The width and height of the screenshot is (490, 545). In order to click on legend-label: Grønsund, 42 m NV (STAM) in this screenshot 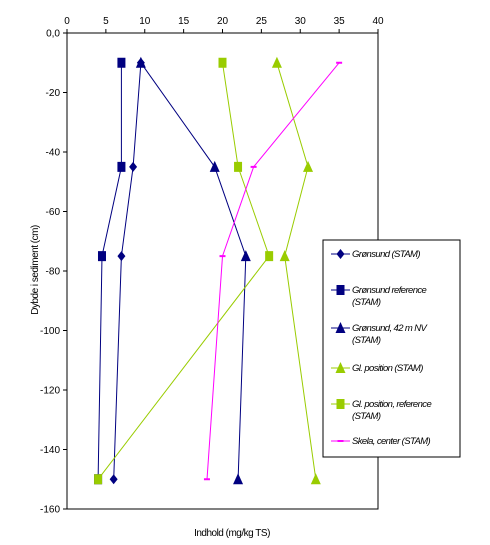, I will do `click(390, 334)`.